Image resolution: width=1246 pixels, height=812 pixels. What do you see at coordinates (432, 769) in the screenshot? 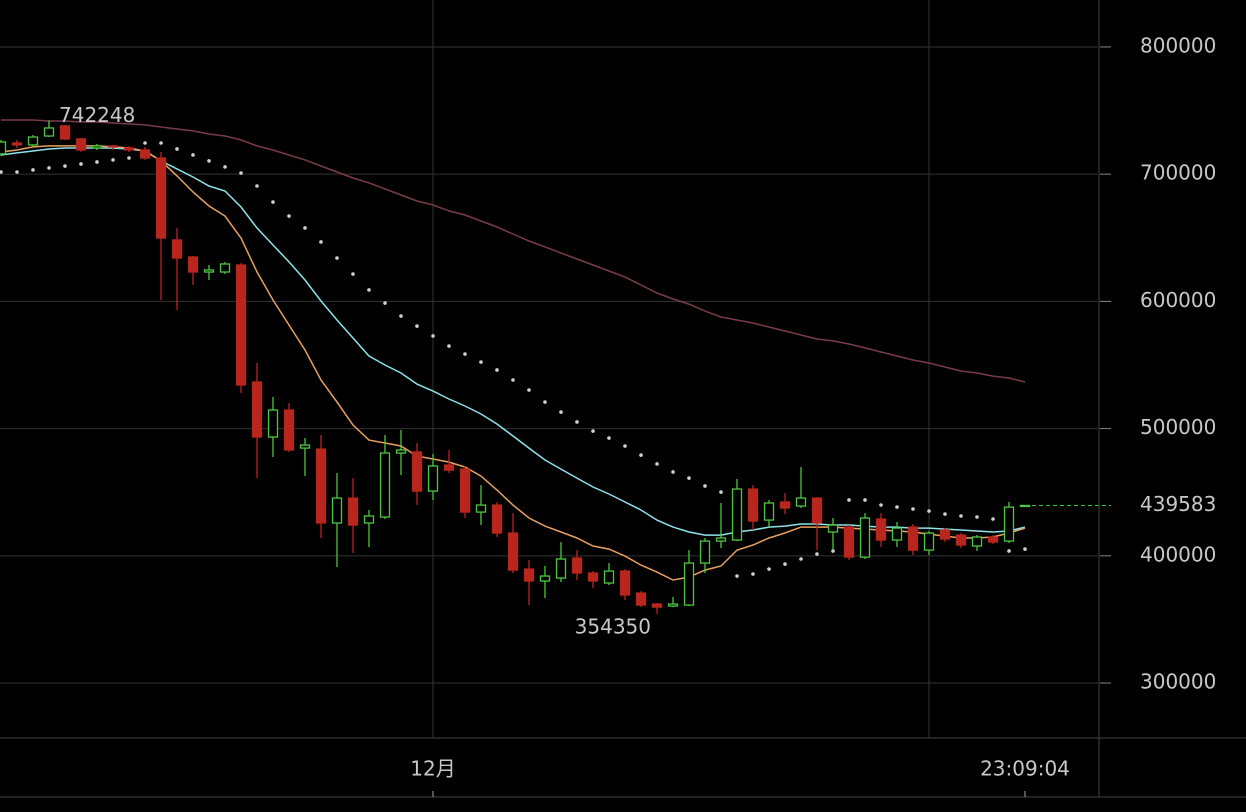
I see `x-tick-label: 12月` at bounding box center [432, 769].